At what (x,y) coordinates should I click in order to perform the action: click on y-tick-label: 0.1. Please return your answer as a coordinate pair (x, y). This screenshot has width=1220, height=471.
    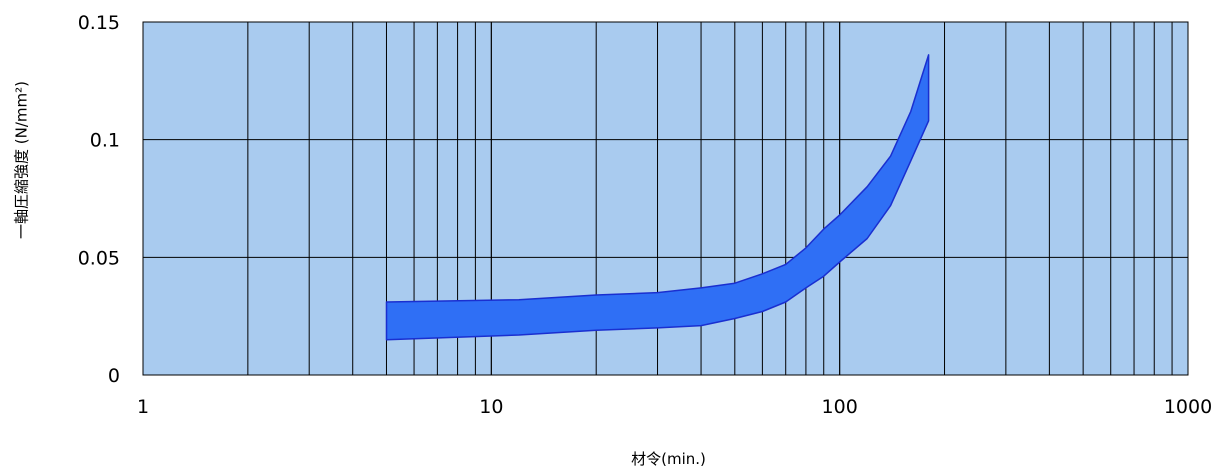
    Looking at the image, I should click on (105, 141).